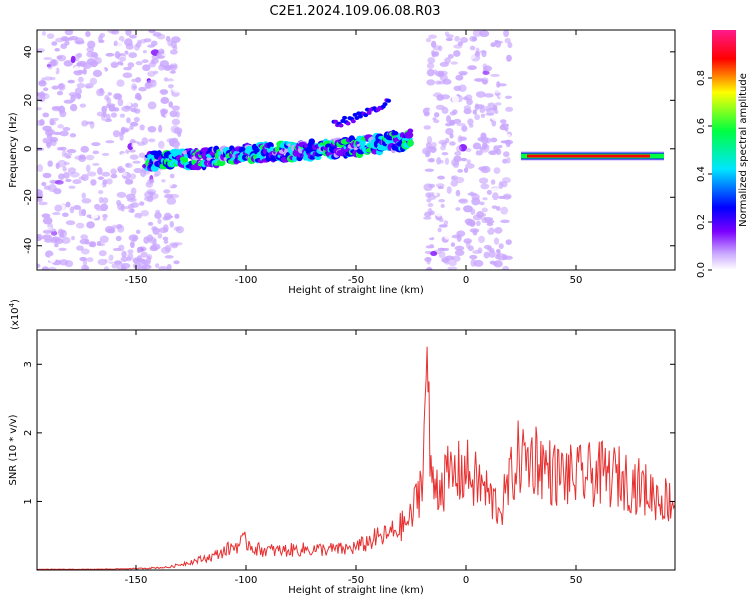  I want to click on colorbar-tick-label: 0.2, so click(701, 222).